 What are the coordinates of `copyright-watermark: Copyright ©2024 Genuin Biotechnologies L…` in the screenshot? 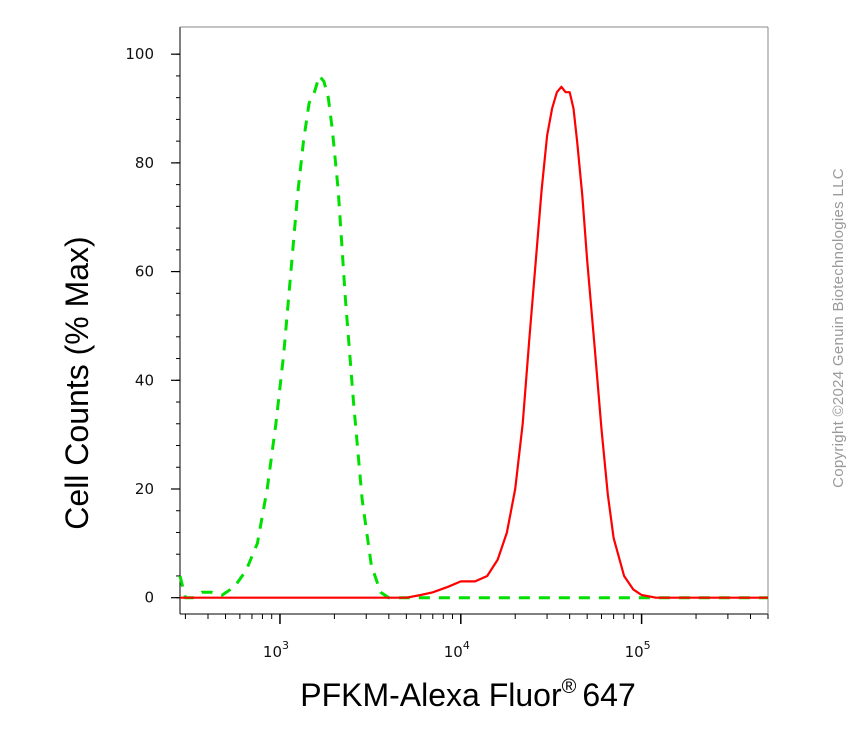 It's located at (838, 328).